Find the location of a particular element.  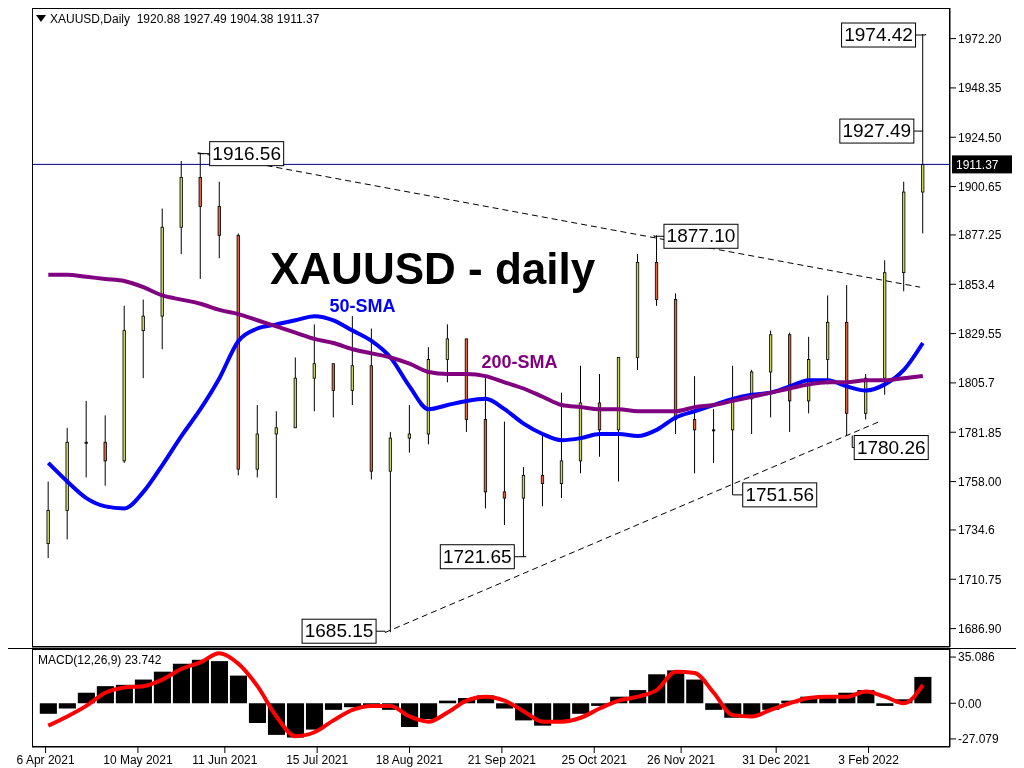

y-tick-label: 1924.50 is located at coordinates (980, 137).